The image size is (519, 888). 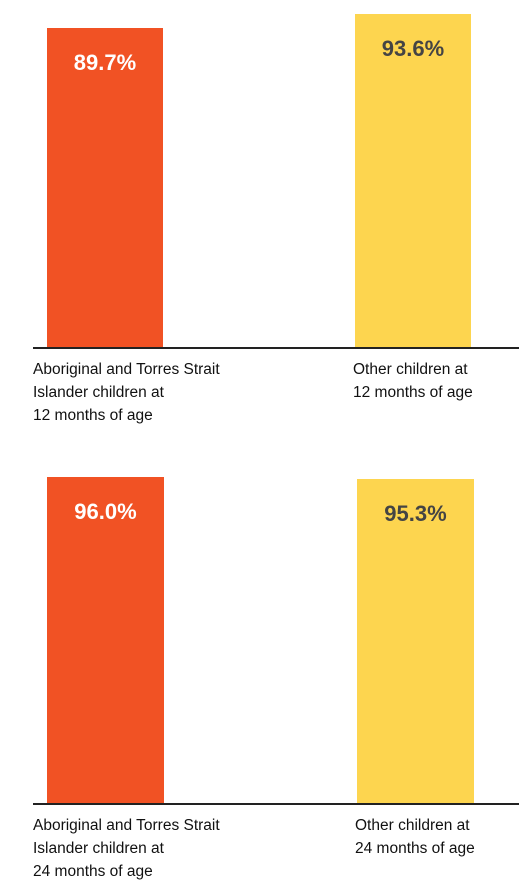 What do you see at coordinates (413, 48) in the screenshot?
I see `value-label: 93.6%` at bounding box center [413, 48].